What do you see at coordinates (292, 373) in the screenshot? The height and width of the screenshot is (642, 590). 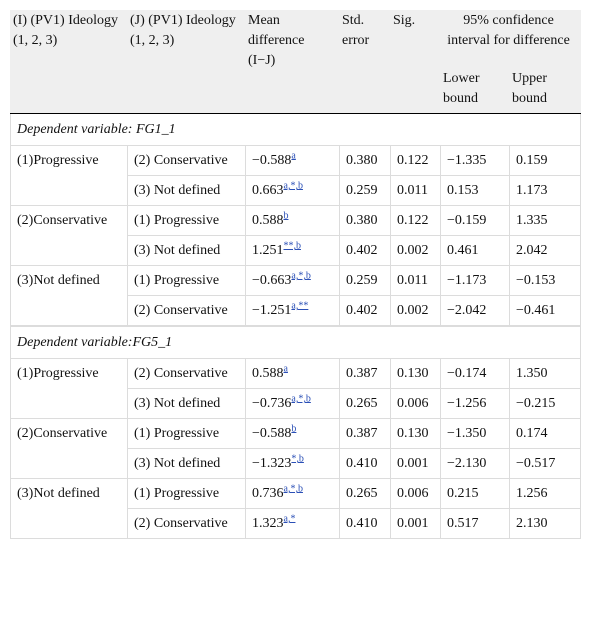 I see `mean-cell: 0.588a` at bounding box center [292, 373].